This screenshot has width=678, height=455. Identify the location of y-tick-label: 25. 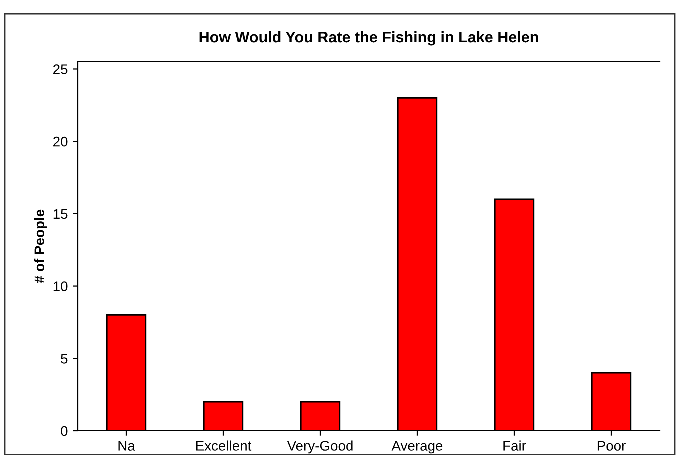
(61, 69).